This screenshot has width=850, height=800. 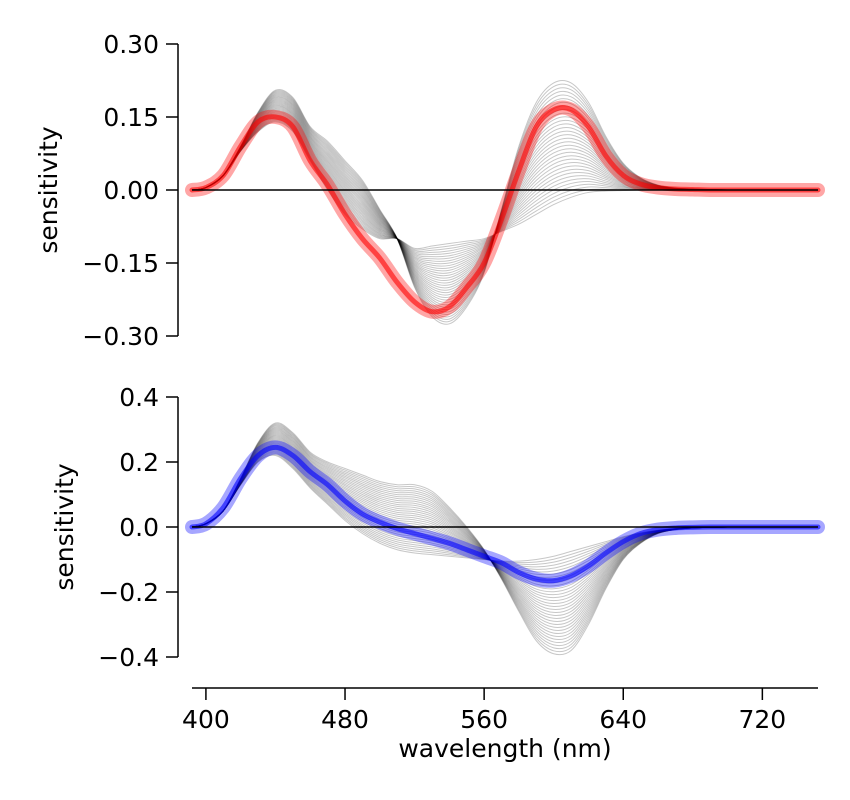 What do you see at coordinates (131, 117) in the screenshot?
I see `y-tick-label: 0.15` at bounding box center [131, 117].